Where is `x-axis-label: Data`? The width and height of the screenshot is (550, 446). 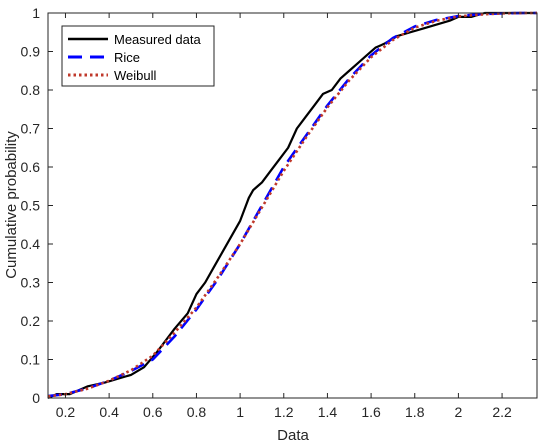
x-axis-label: Data is located at coordinates (293, 435).